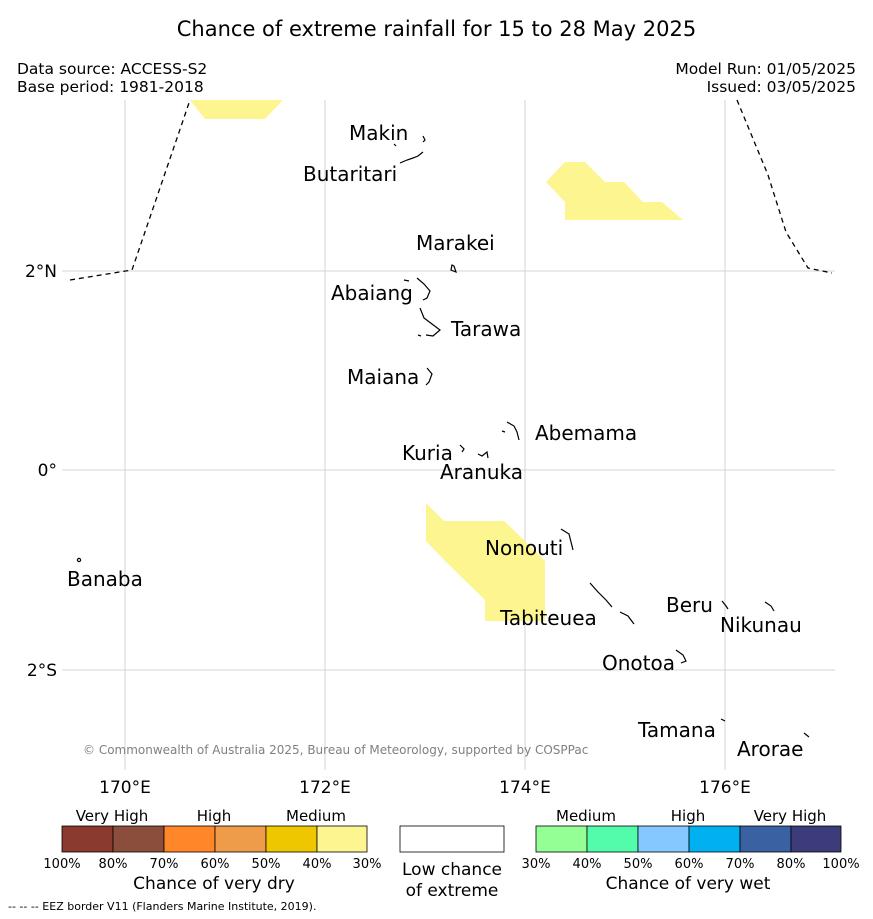  I want to click on legend-low: Low chance of extreme, so click(452, 863).